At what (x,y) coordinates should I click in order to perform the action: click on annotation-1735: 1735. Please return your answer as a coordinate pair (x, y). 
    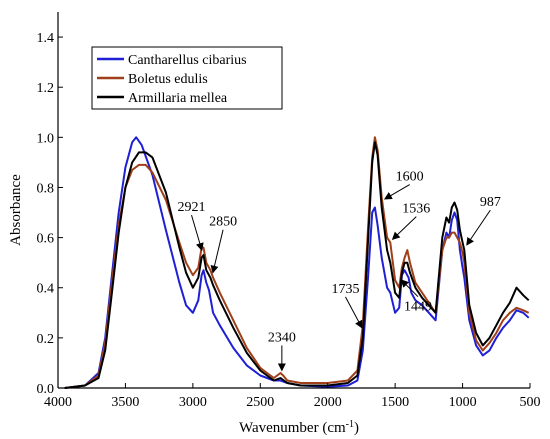
    Looking at the image, I should click on (347, 305).